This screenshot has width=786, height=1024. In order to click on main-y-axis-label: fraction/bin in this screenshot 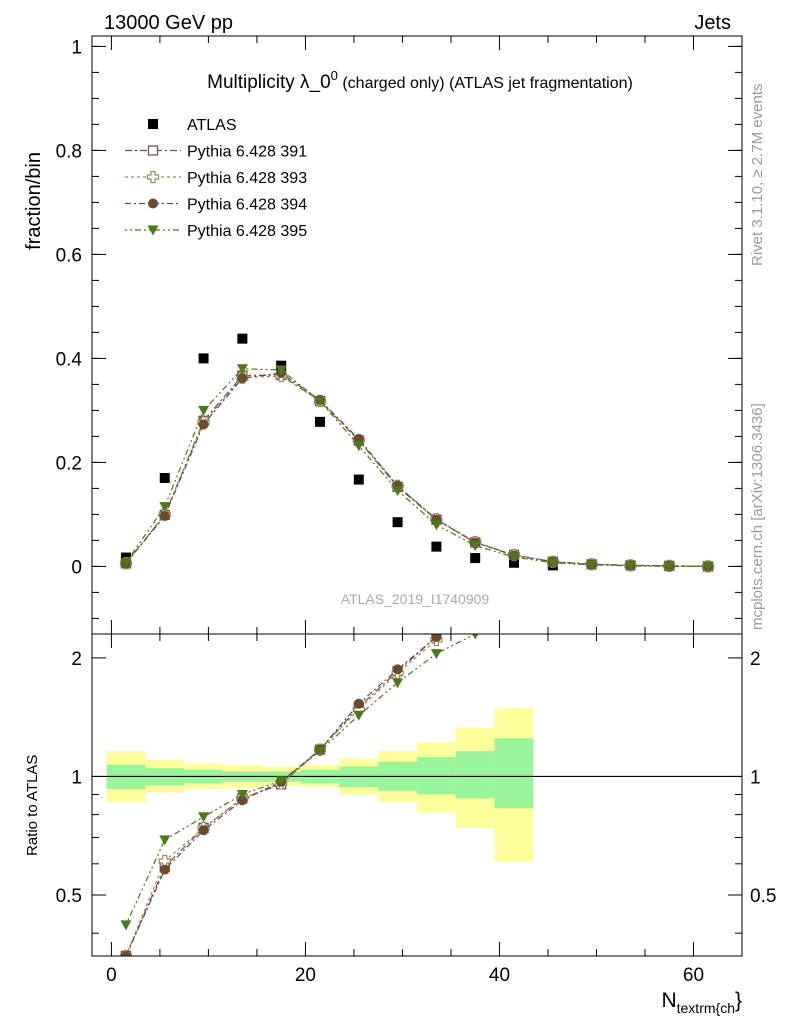, I will do `click(34, 201)`.